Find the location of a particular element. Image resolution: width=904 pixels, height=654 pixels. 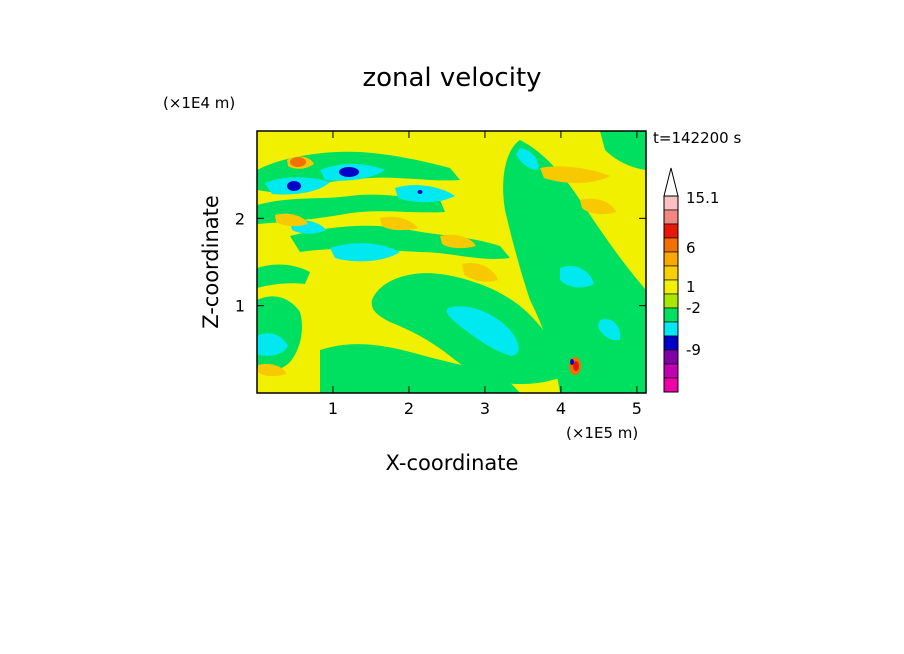

contour-green-lowleft is located at coordinates (283, 276).